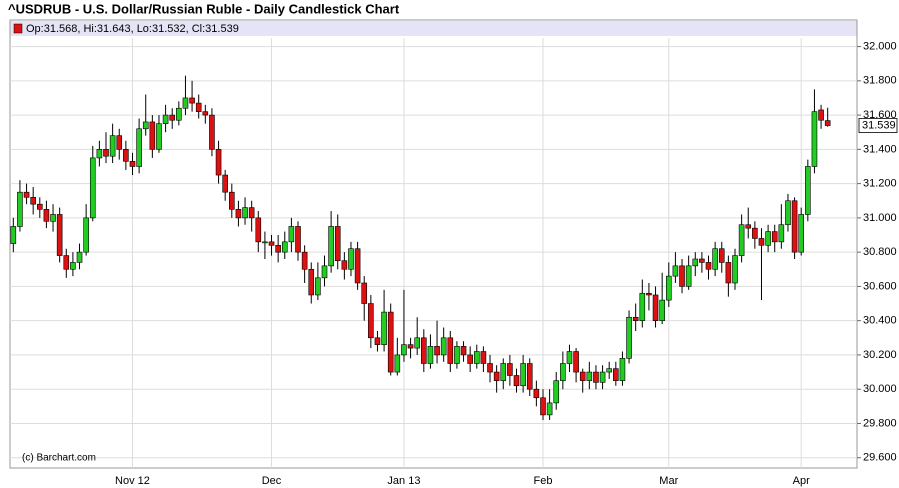  What do you see at coordinates (880, 81) in the screenshot?
I see `y-tick-label: 31.800` at bounding box center [880, 81].